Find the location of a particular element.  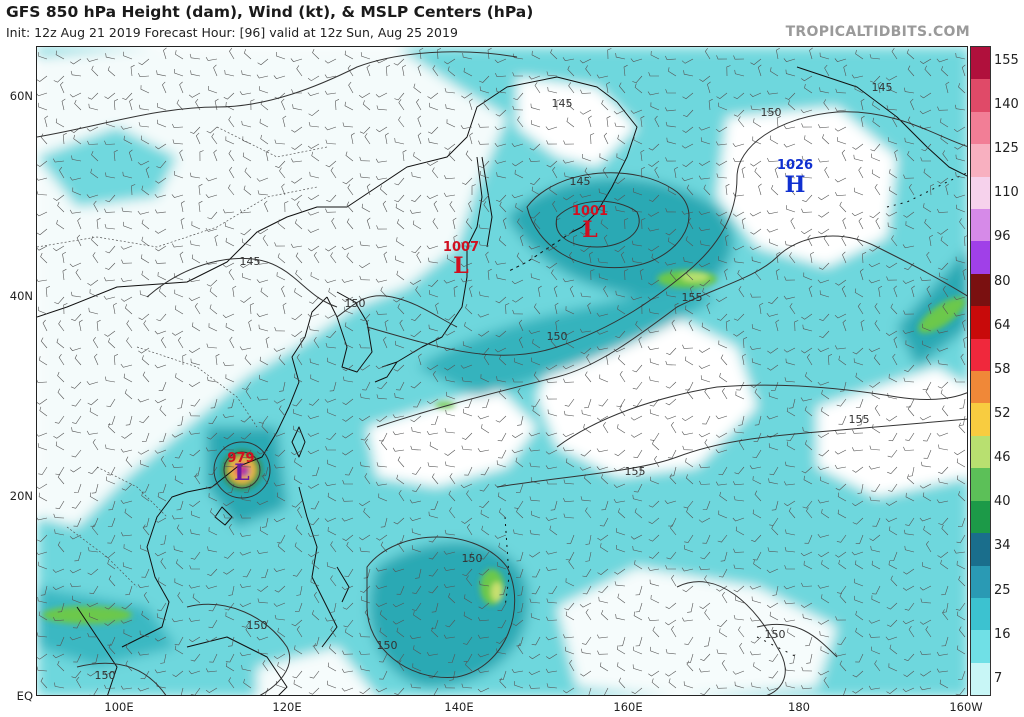

high-letter: H is located at coordinates (795, 185).